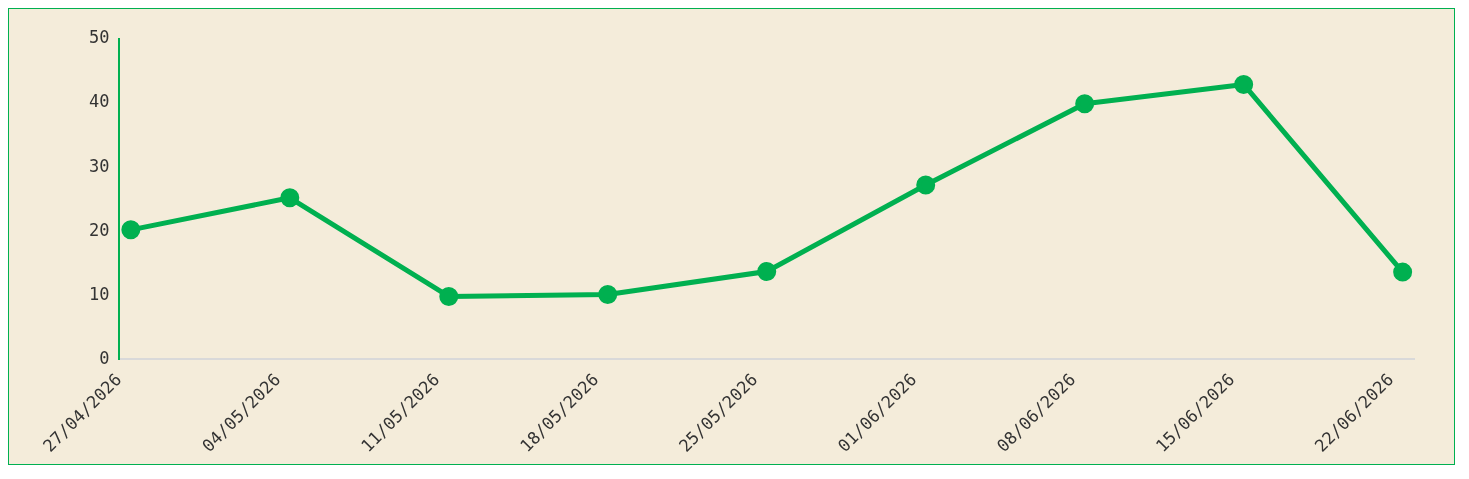 This screenshot has width=1469, height=479. I want to click on y-tick-label: 10, so click(99, 293).